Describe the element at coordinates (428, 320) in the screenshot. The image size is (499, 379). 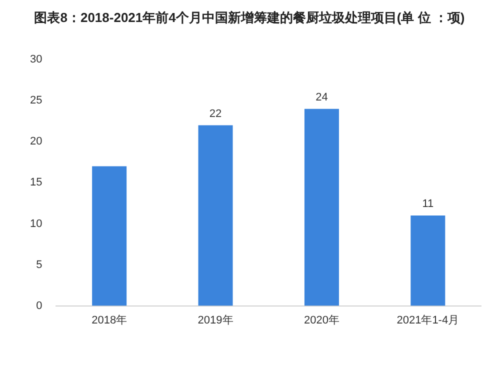
I see `x-tick-label: 2021年1-4月` at that location.